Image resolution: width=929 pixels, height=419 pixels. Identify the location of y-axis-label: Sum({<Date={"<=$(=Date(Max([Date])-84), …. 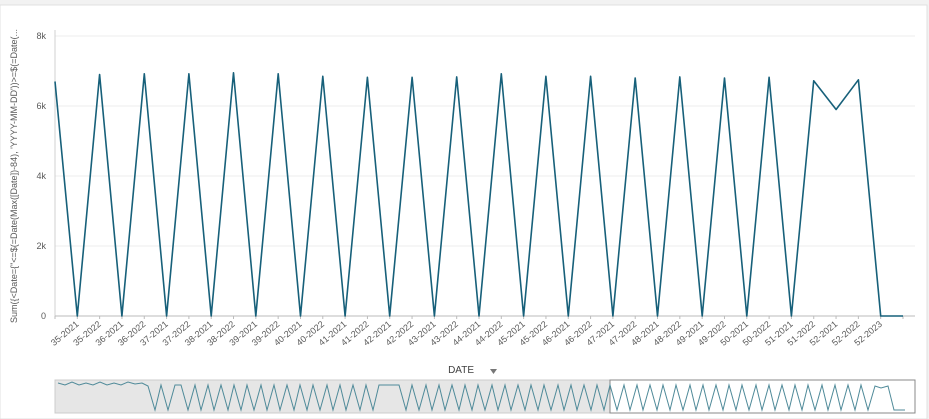
(14, 176).